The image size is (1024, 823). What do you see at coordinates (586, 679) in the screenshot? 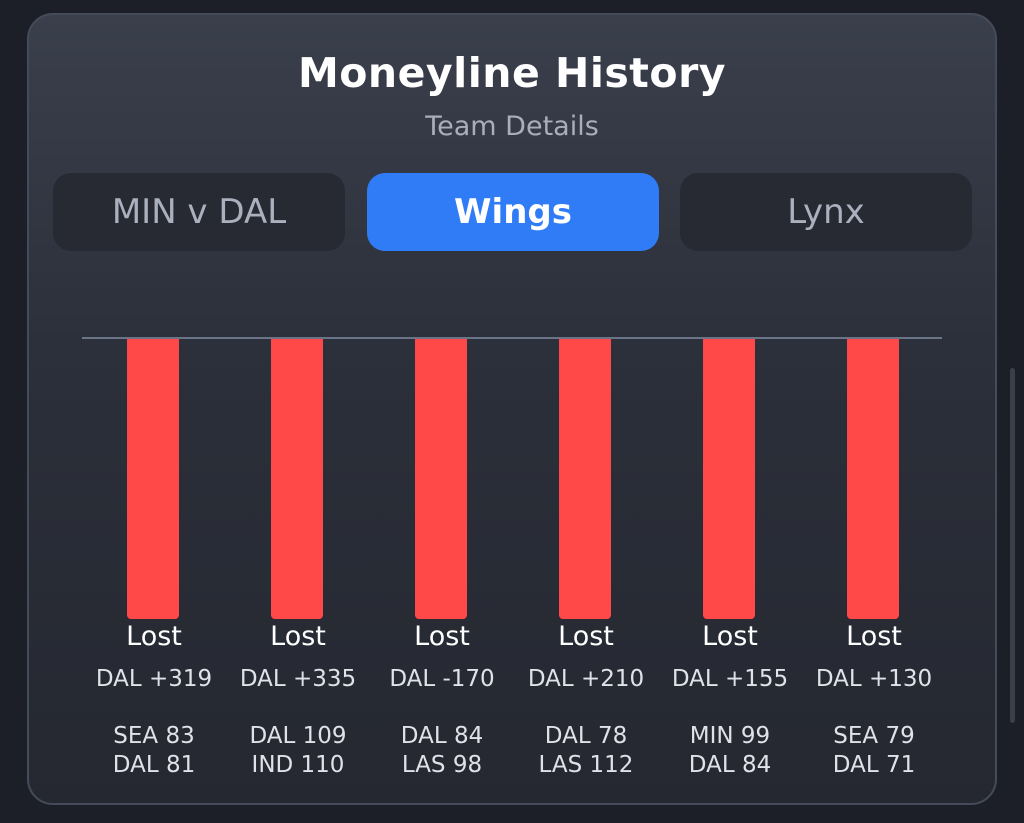
I see `moneyline-odds-label: DAL +210` at bounding box center [586, 679].